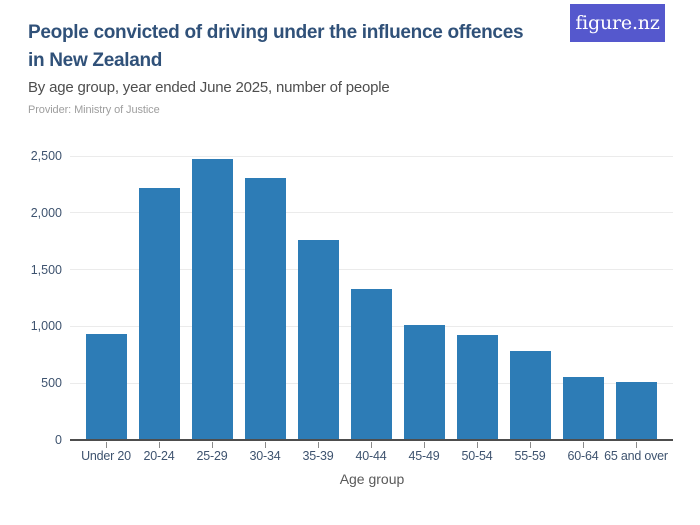 Image resolution: width=700 pixels, height=525 pixels. Describe the element at coordinates (372, 479) in the screenshot. I see `x-axis-title: Age group` at that location.